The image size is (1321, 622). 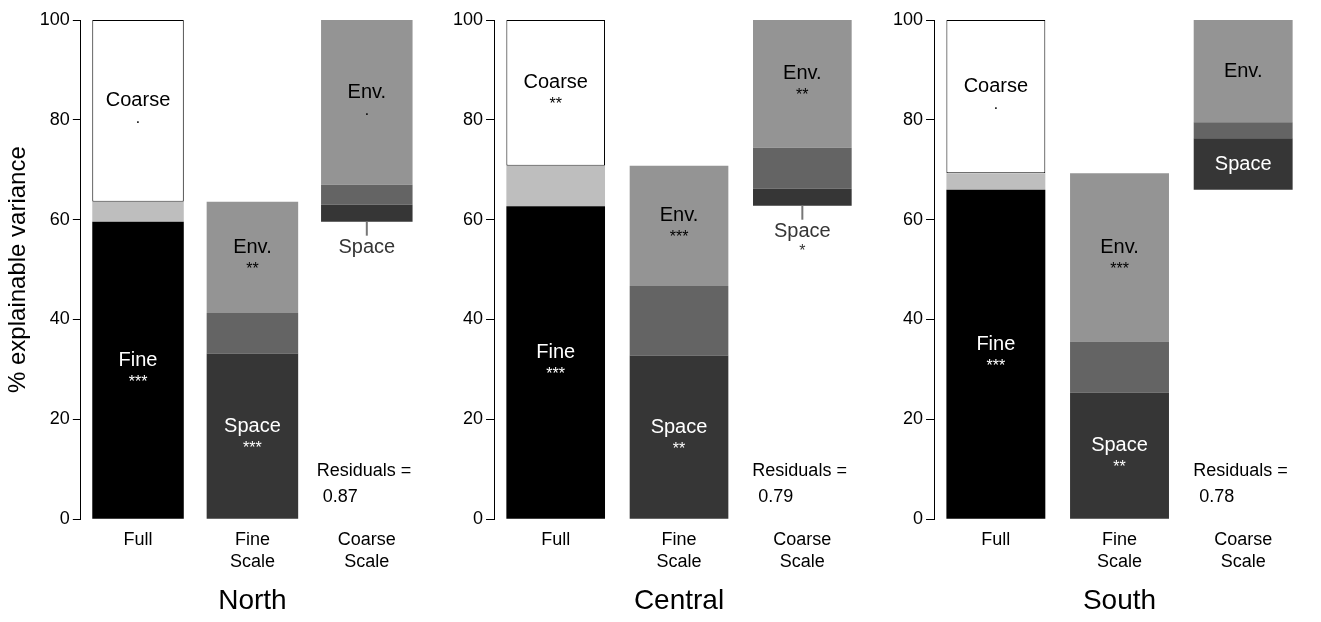 What do you see at coordinates (802, 251) in the screenshot?
I see `data-label: *` at bounding box center [802, 251].